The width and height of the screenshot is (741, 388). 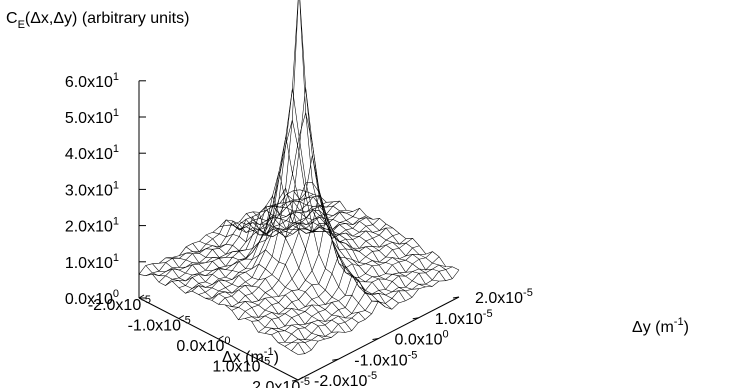 What do you see at coordinates (97, 20) in the screenshot?
I see `chart-title: CE(Δx,Δy) (arbitrary units)` at bounding box center [97, 20].